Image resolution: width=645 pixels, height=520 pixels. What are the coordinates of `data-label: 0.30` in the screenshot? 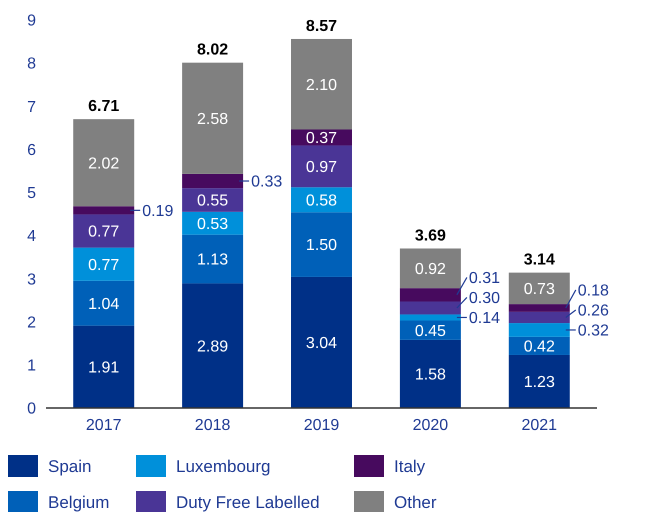 It's located at (484, 299).